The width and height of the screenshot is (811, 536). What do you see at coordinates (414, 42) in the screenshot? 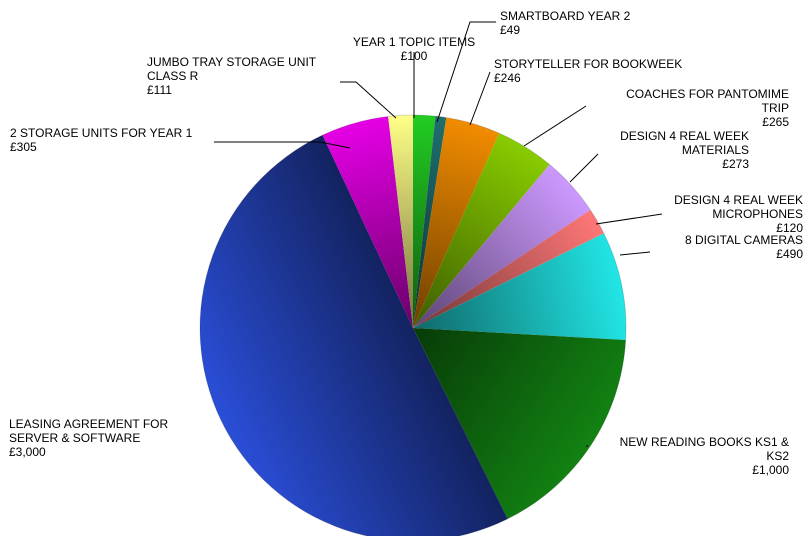
I see `slice-label-line: YEAR 1 TOPIC ITEMS` at bounding box center [414, 42].